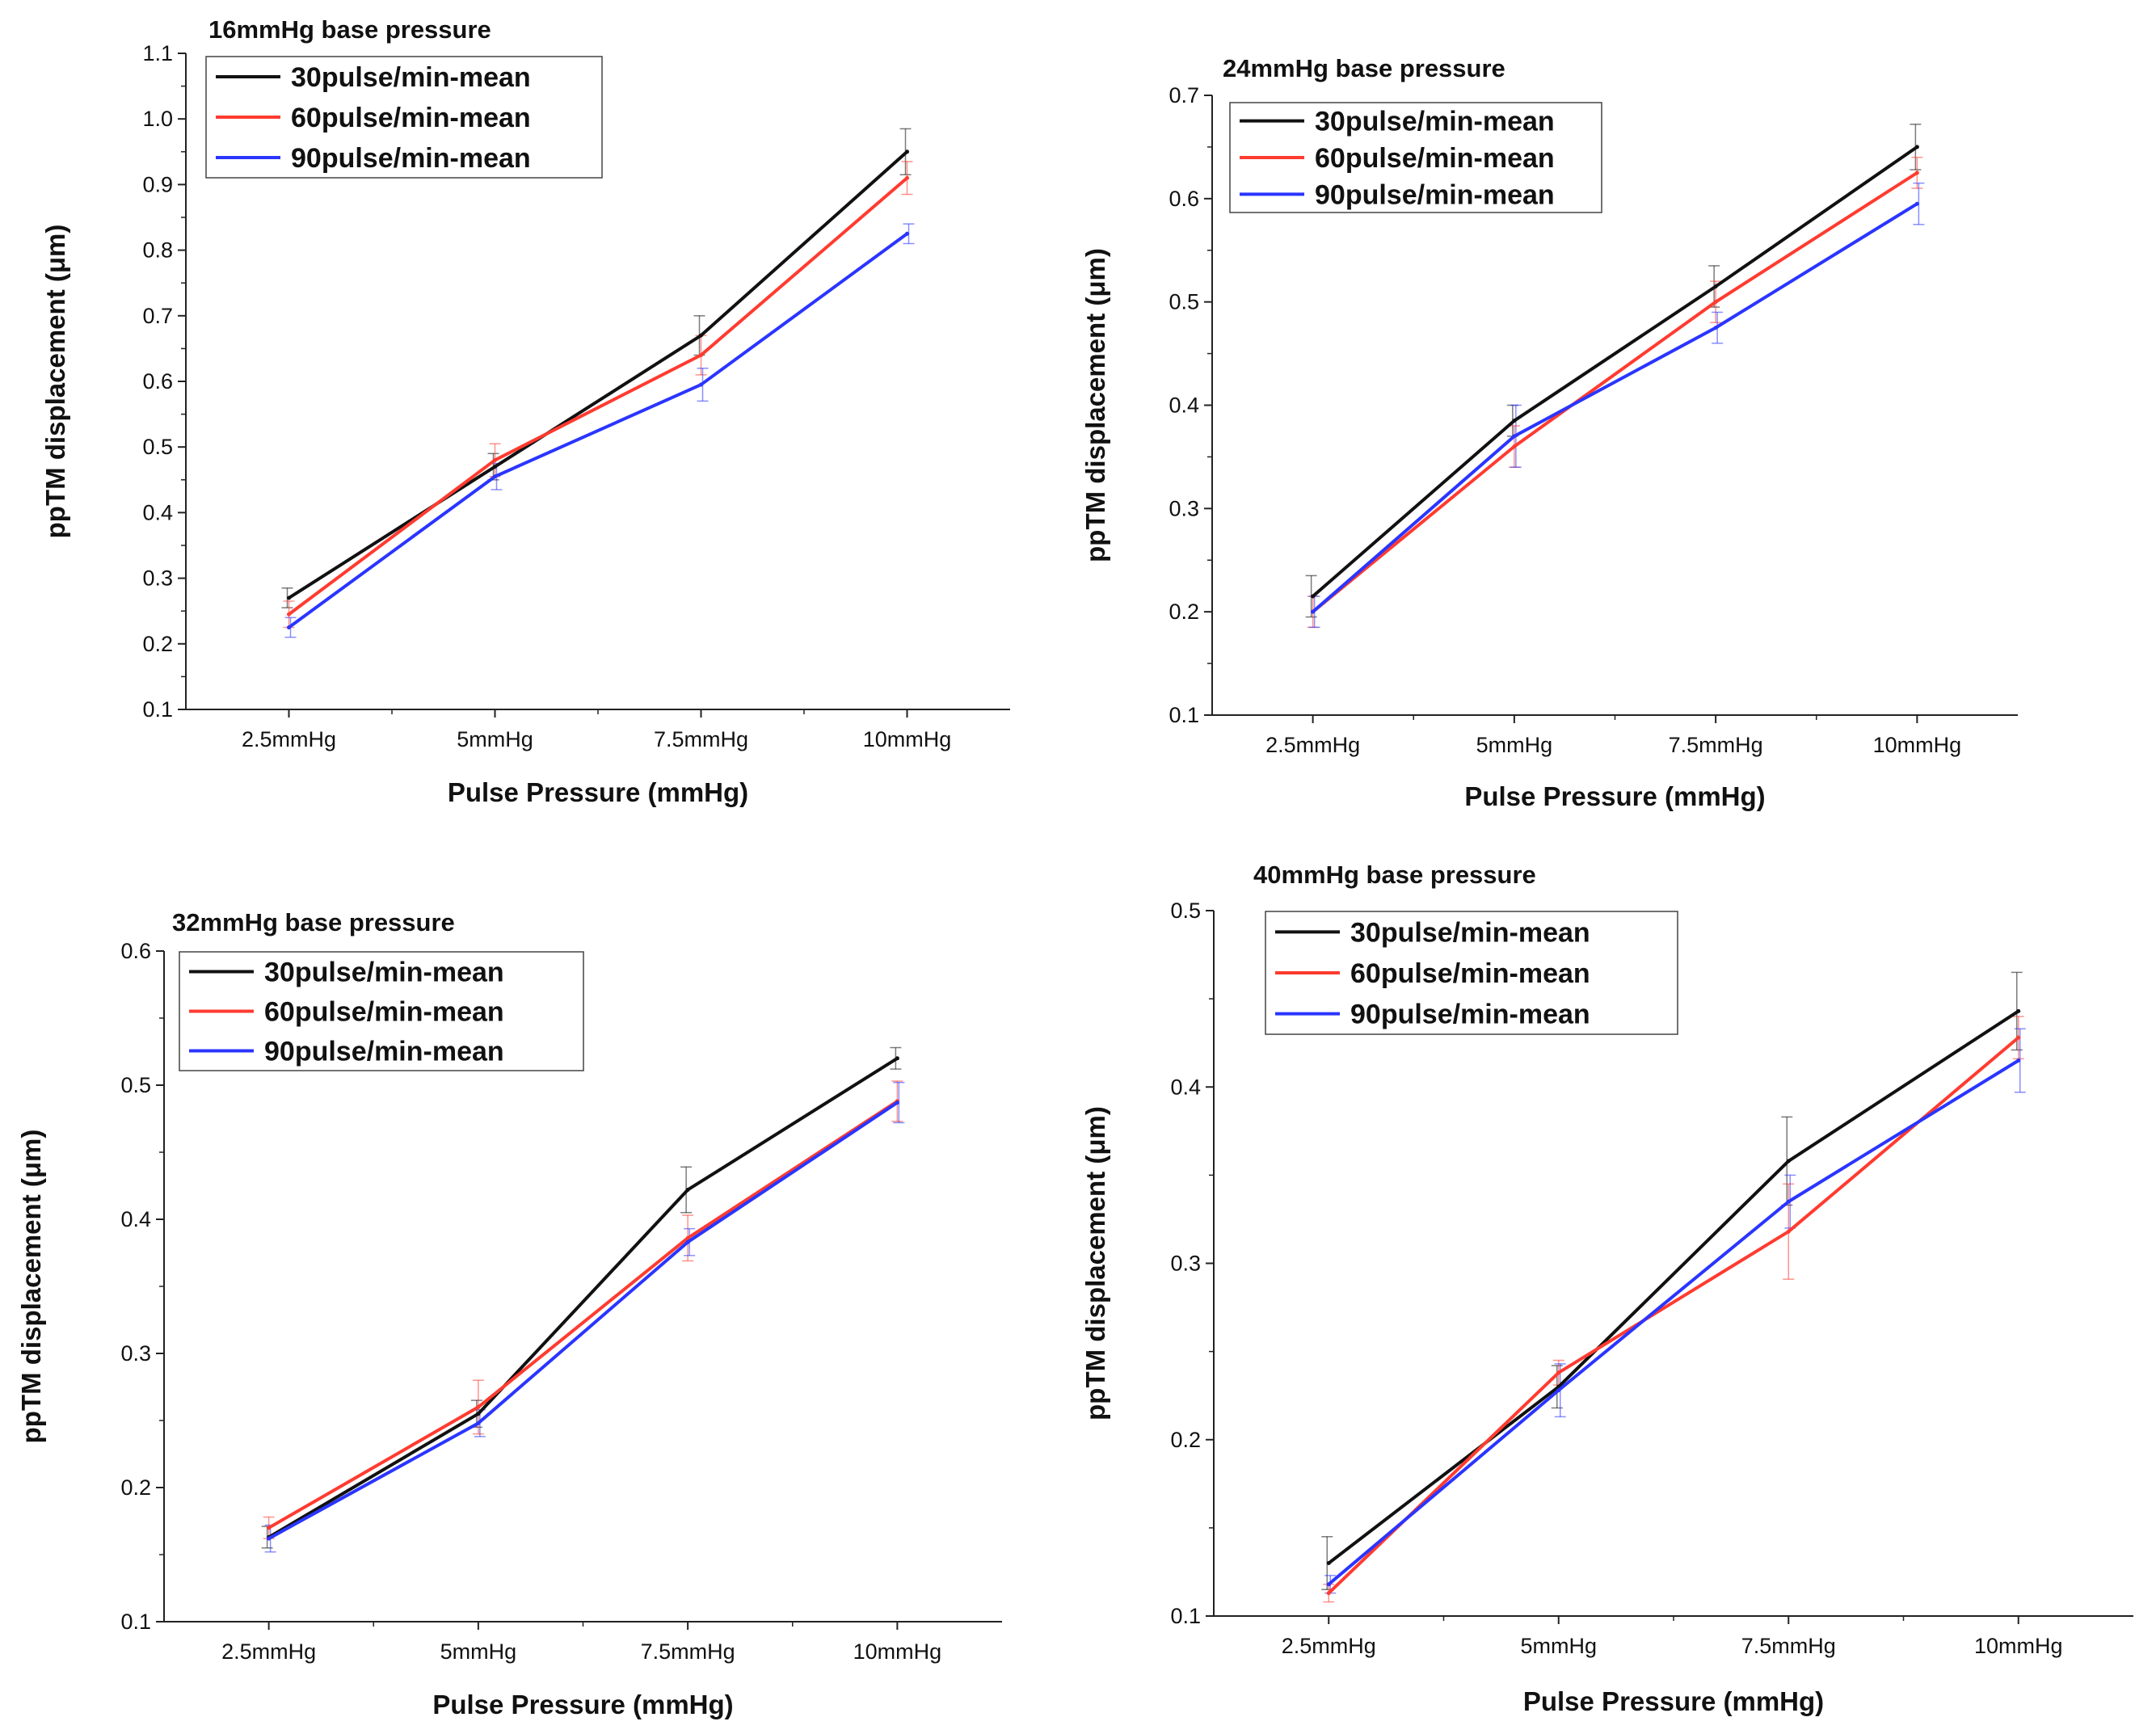 This screenshot has width=2156, height=1734. What do you see at coordinates (157, 250) in the screenshot?
I see `y-tick-label: 0.8` at bounding box center [157, 250].